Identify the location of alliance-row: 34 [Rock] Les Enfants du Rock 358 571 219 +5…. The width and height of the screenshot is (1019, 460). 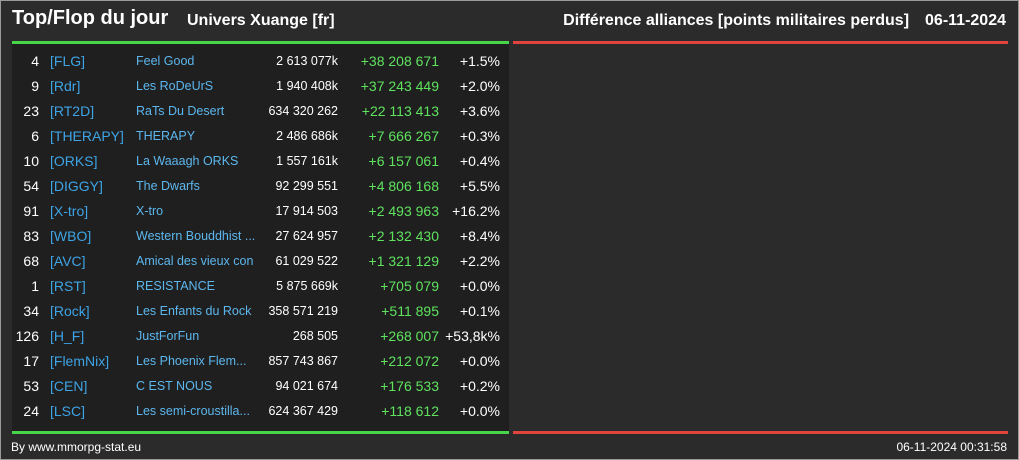
(260, 311).